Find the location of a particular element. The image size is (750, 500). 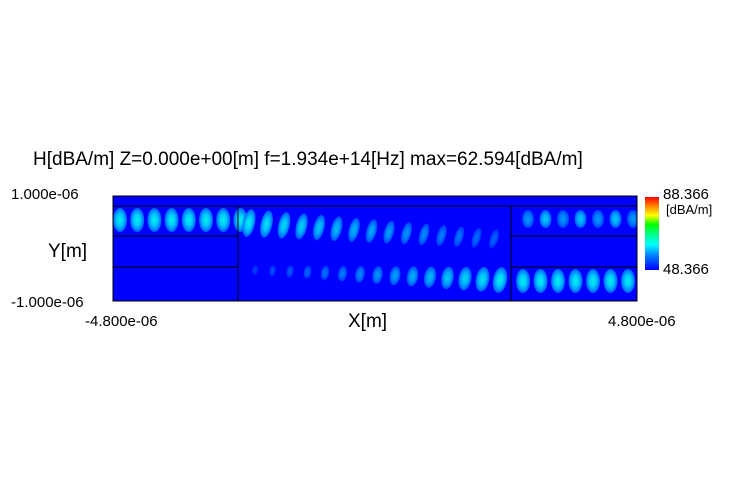

y-tick-top: 1.000e-06 is located at coordinates (45, 194).